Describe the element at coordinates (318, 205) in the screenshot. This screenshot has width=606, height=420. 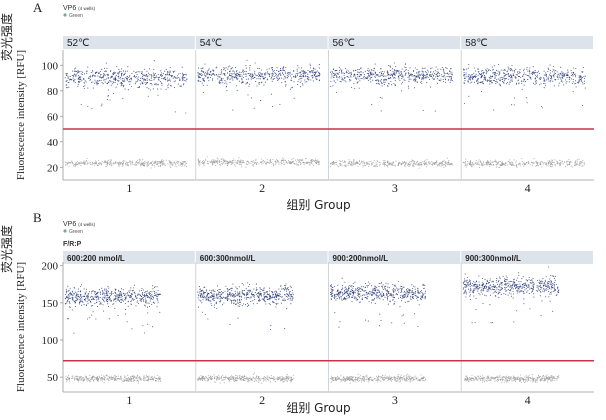
I see `panel-a-x-label: 组别 Group` at that location.